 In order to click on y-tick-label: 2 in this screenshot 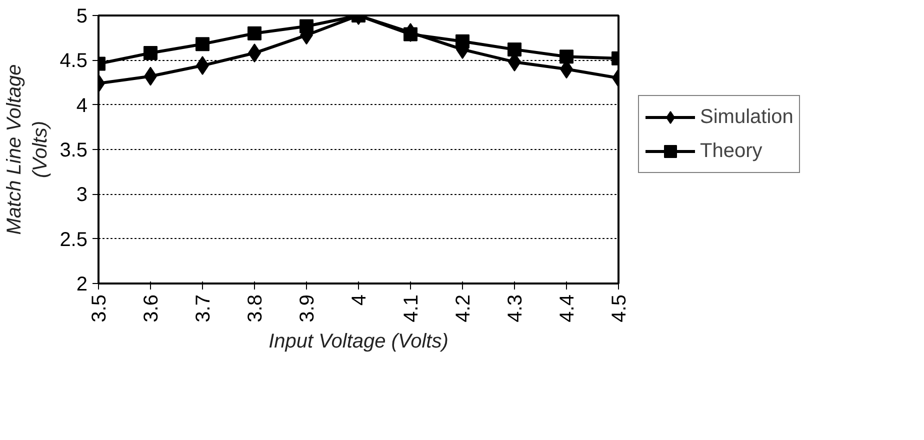, I will do `click(82, 285)`.